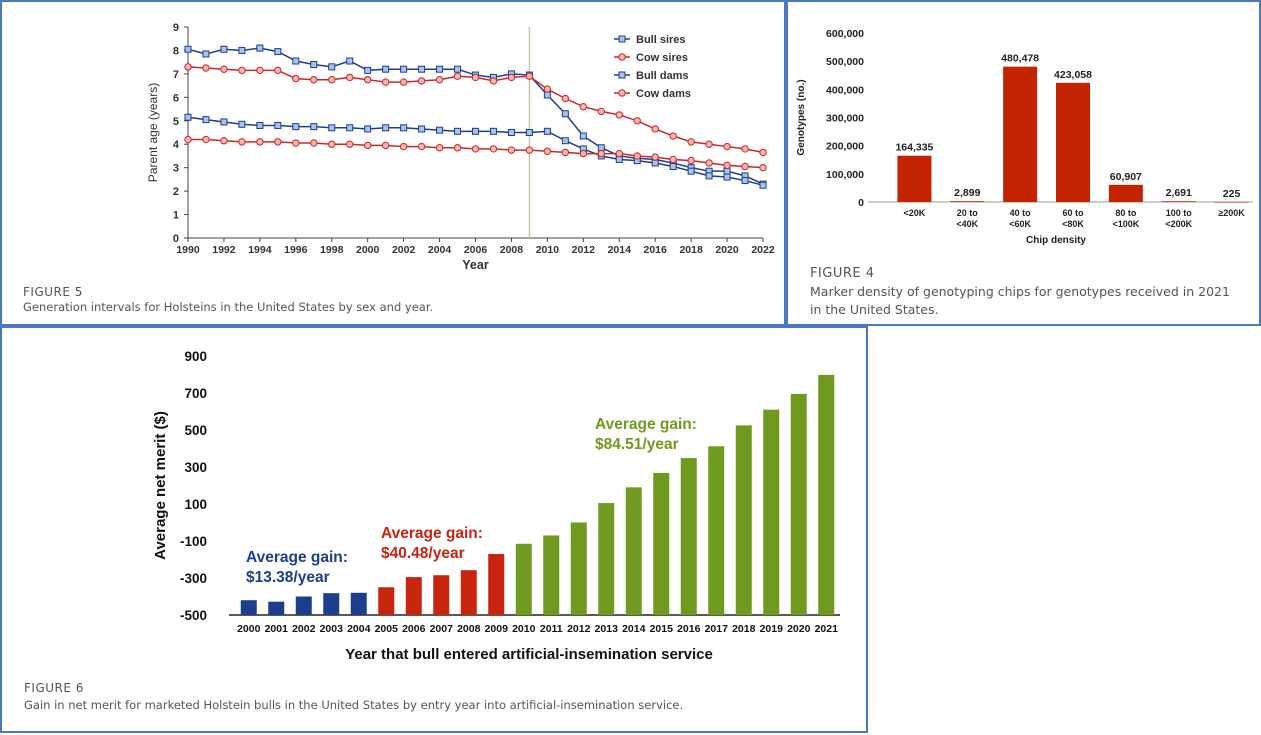  What do you see at coordinates (1021, 213) in the screenshot?
I see `category-label: 40 to` at bounding box center [1021, 213].